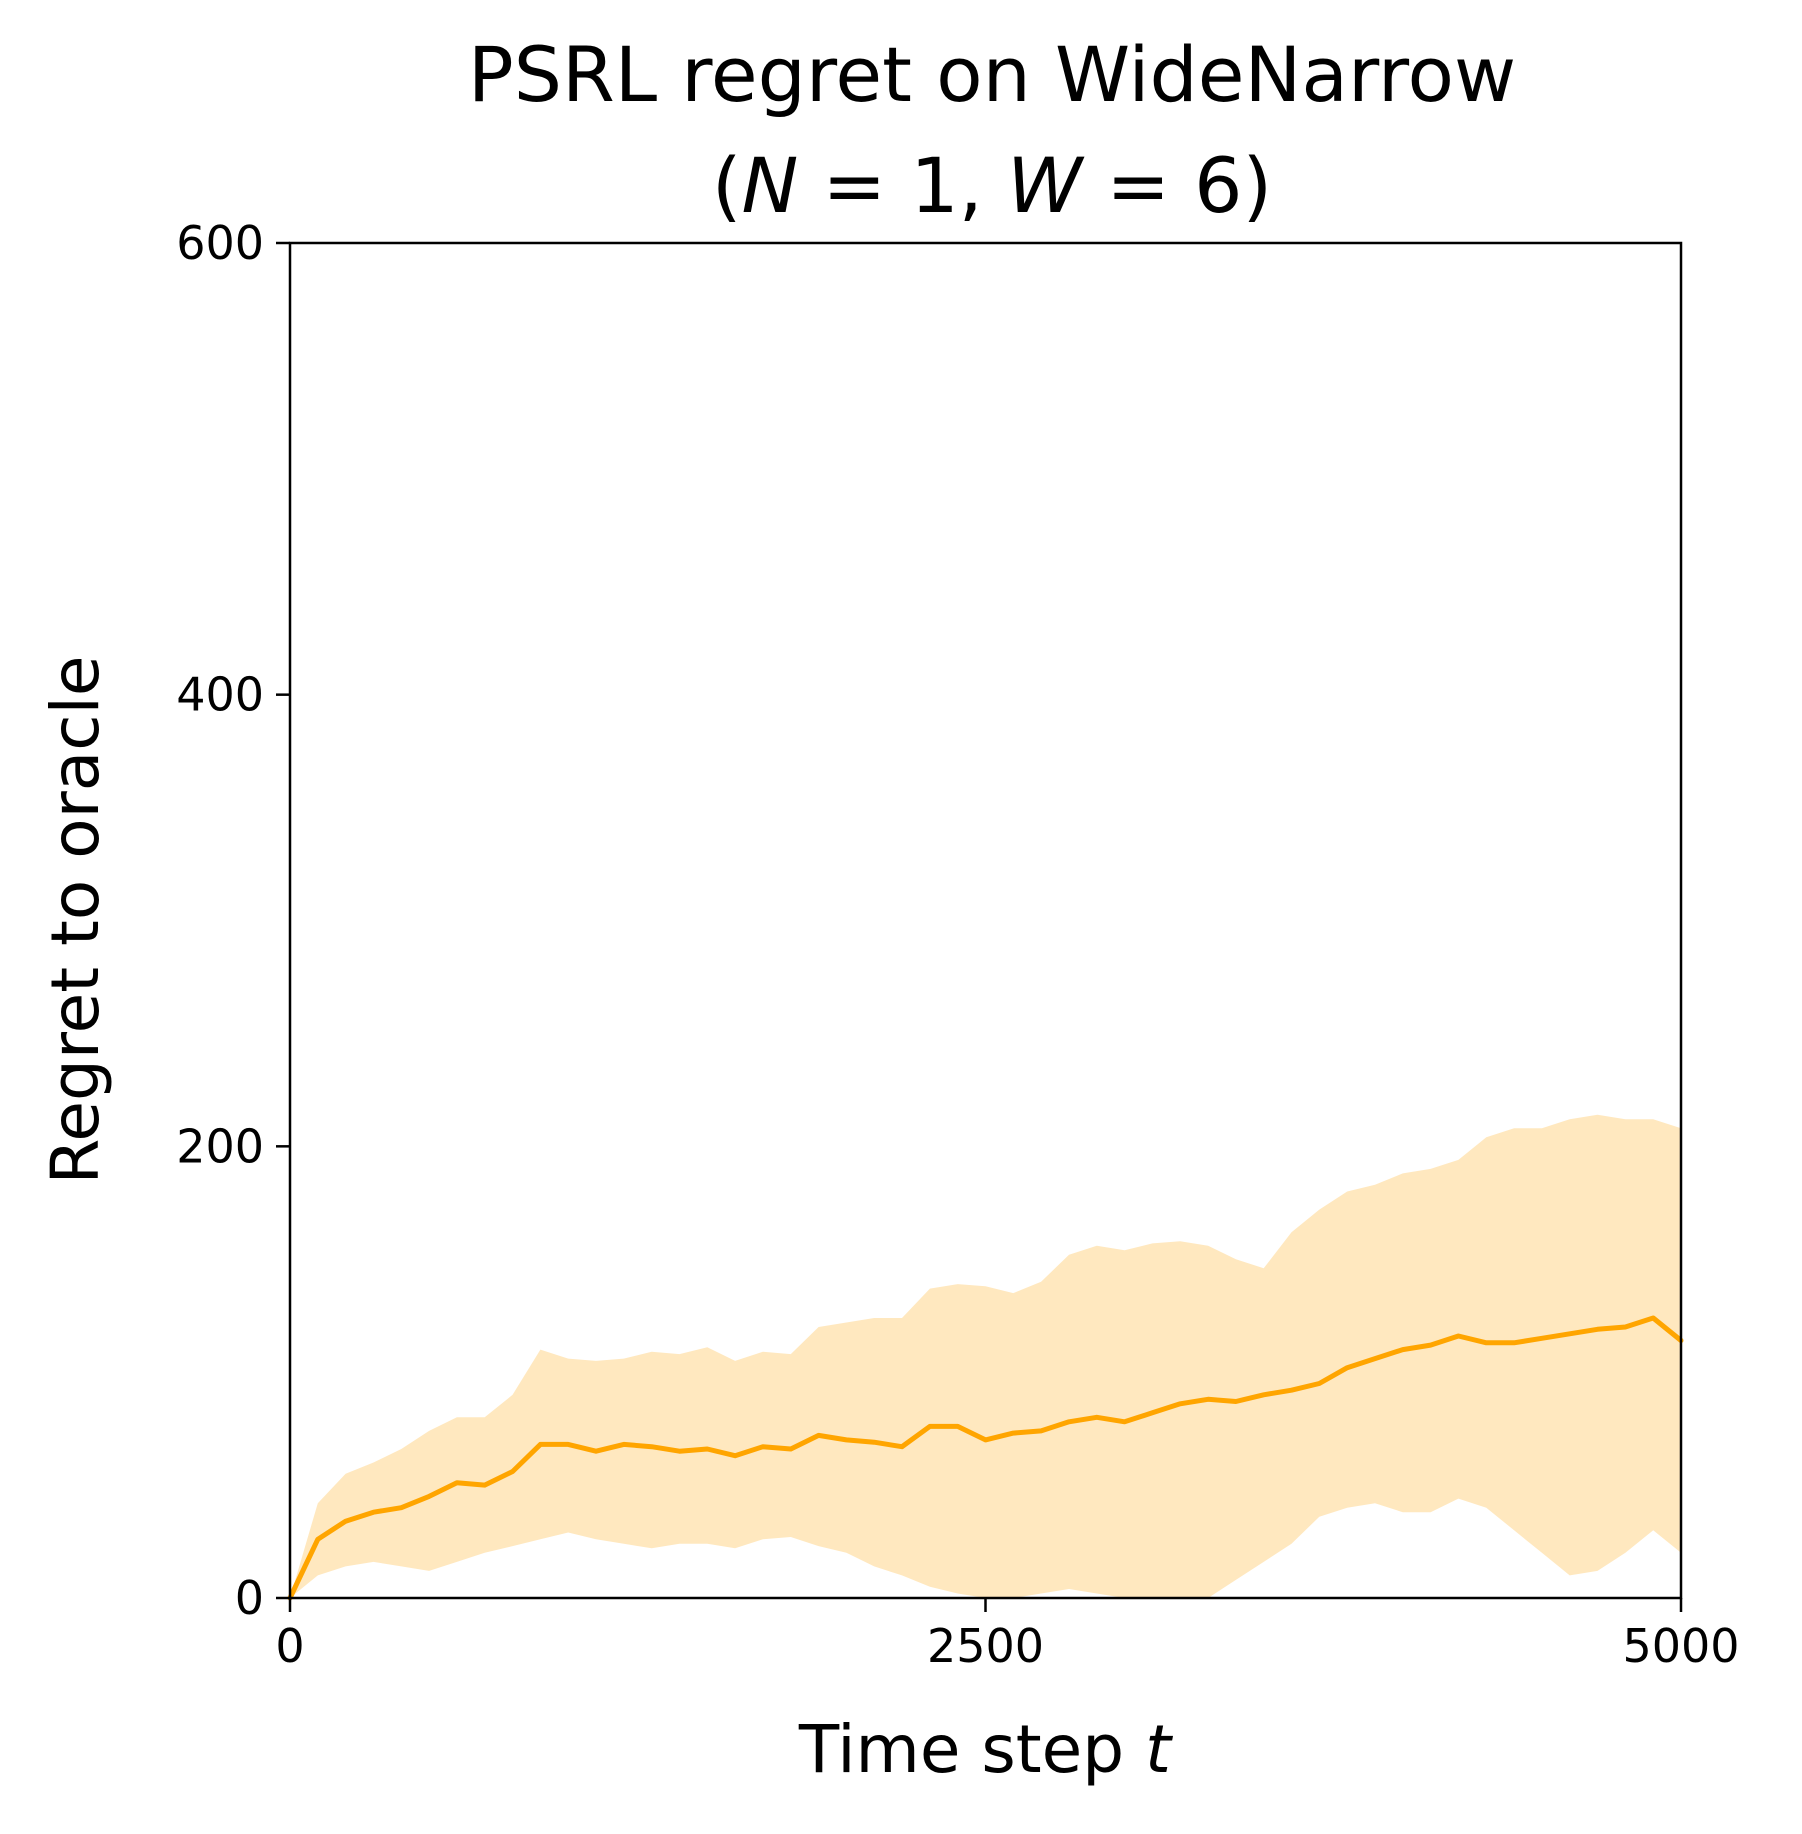 The width and height of the screenshot is (1802, 1834). Describe the element at coordinates (727, 185) in the screenshot. I see `subtitle-open: (` at that location.